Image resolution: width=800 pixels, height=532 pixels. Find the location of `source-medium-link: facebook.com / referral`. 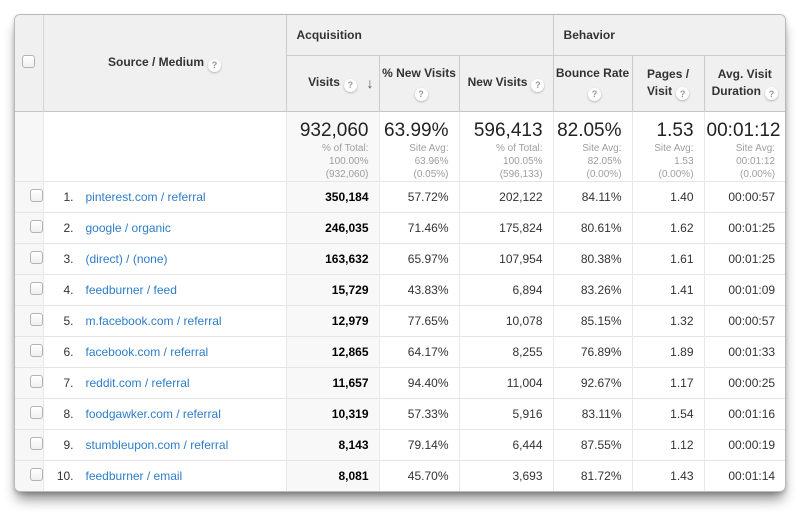

source-medium-link: facebook.com / referral is located at coordinates (147, 351).